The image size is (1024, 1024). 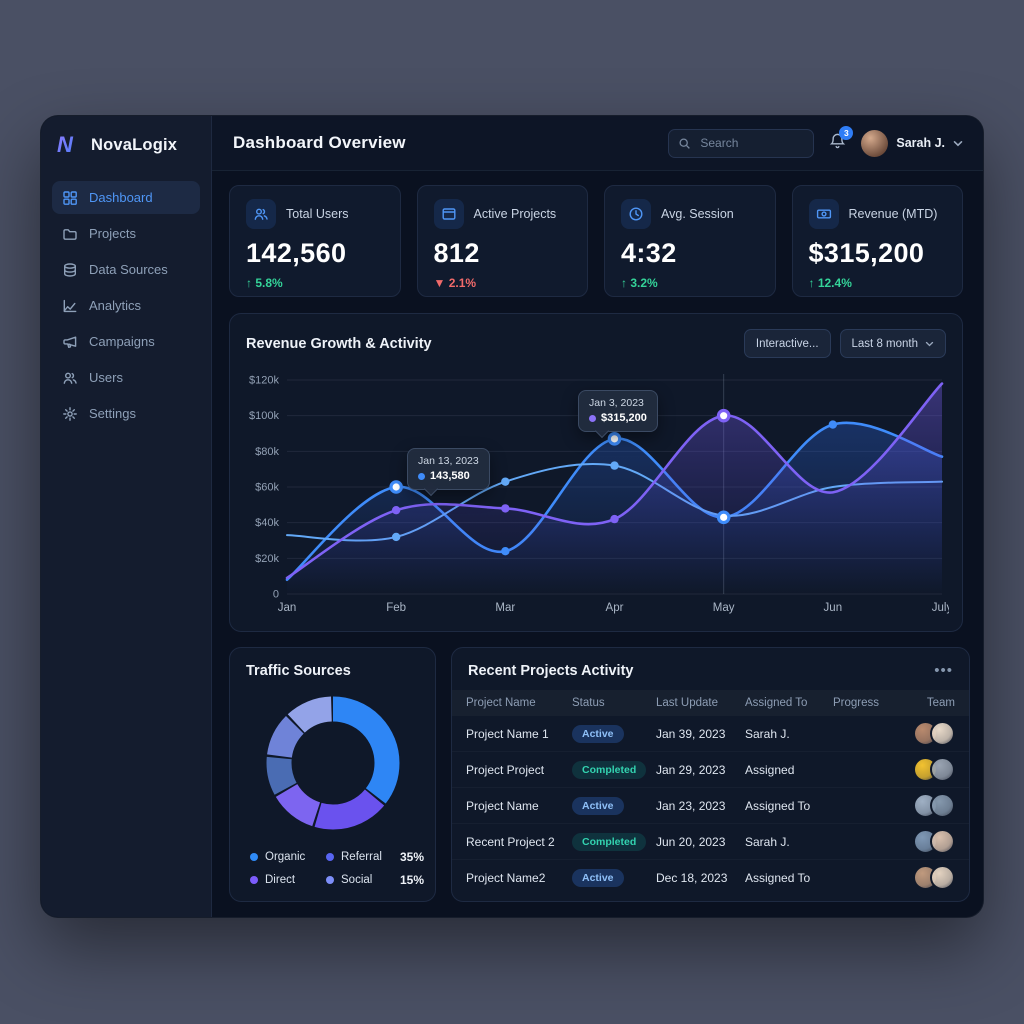 I want to click on status-cell: Active, so click(x=614, y=805).